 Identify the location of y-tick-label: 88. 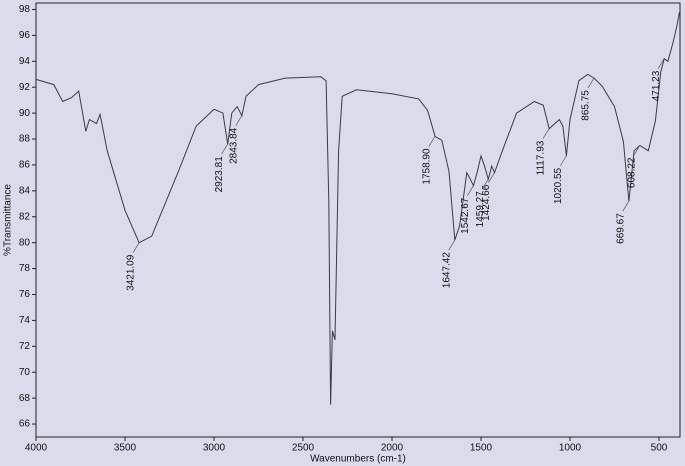
(25, 139).